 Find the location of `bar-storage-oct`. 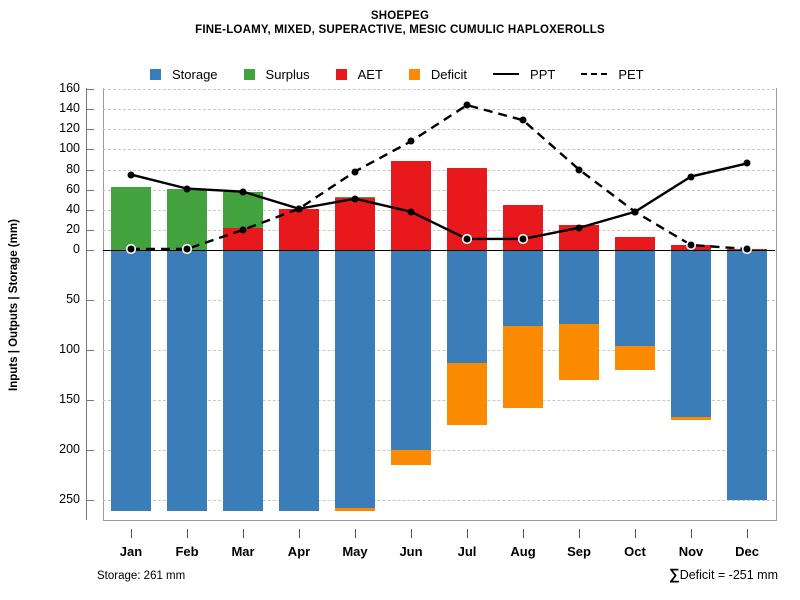

bar-storage-oct is located at coordinates (635, 298).